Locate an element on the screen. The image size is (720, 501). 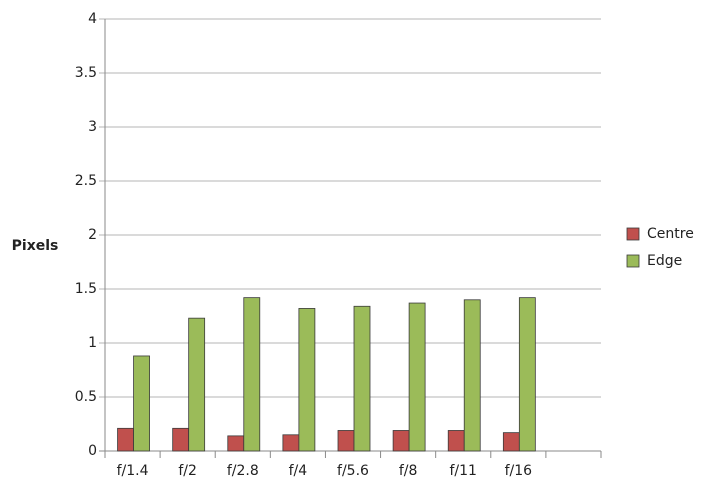
x-tick-label: f/2 is located at coordinates (187, 471).